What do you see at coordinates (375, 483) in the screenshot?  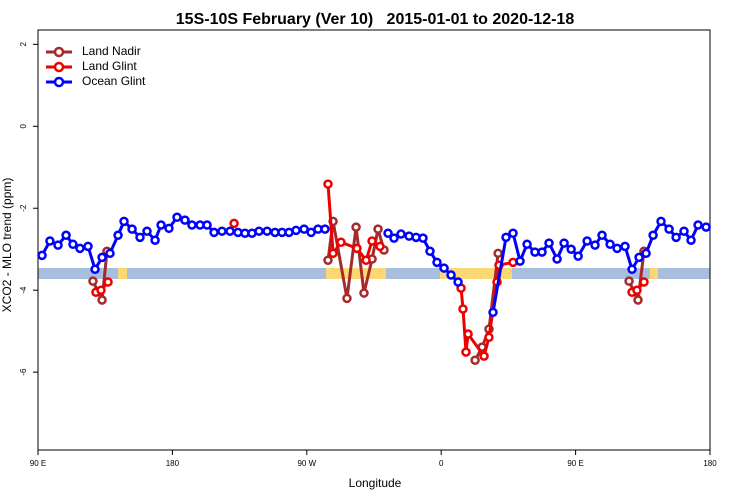 I see `x-axis-label: Longitude` at bounding box center [375, 483].